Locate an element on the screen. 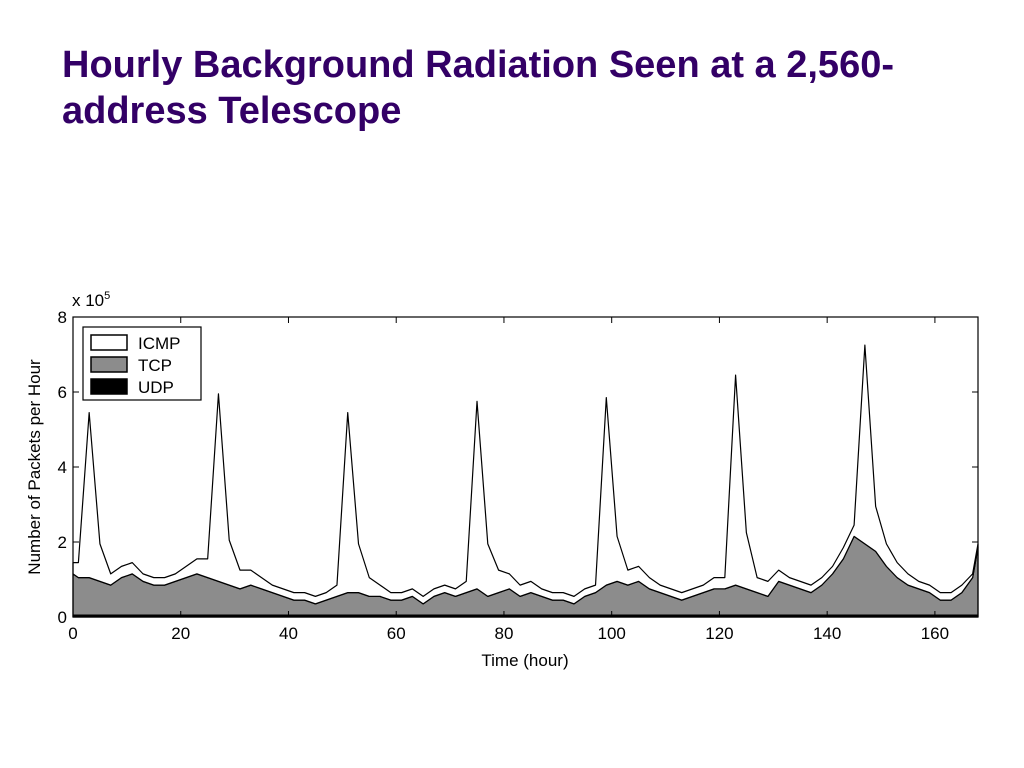 This screenshot has height=768, width=1024. y-axis-label: Number of Packets per Hour is located at coordinates (34, 467).